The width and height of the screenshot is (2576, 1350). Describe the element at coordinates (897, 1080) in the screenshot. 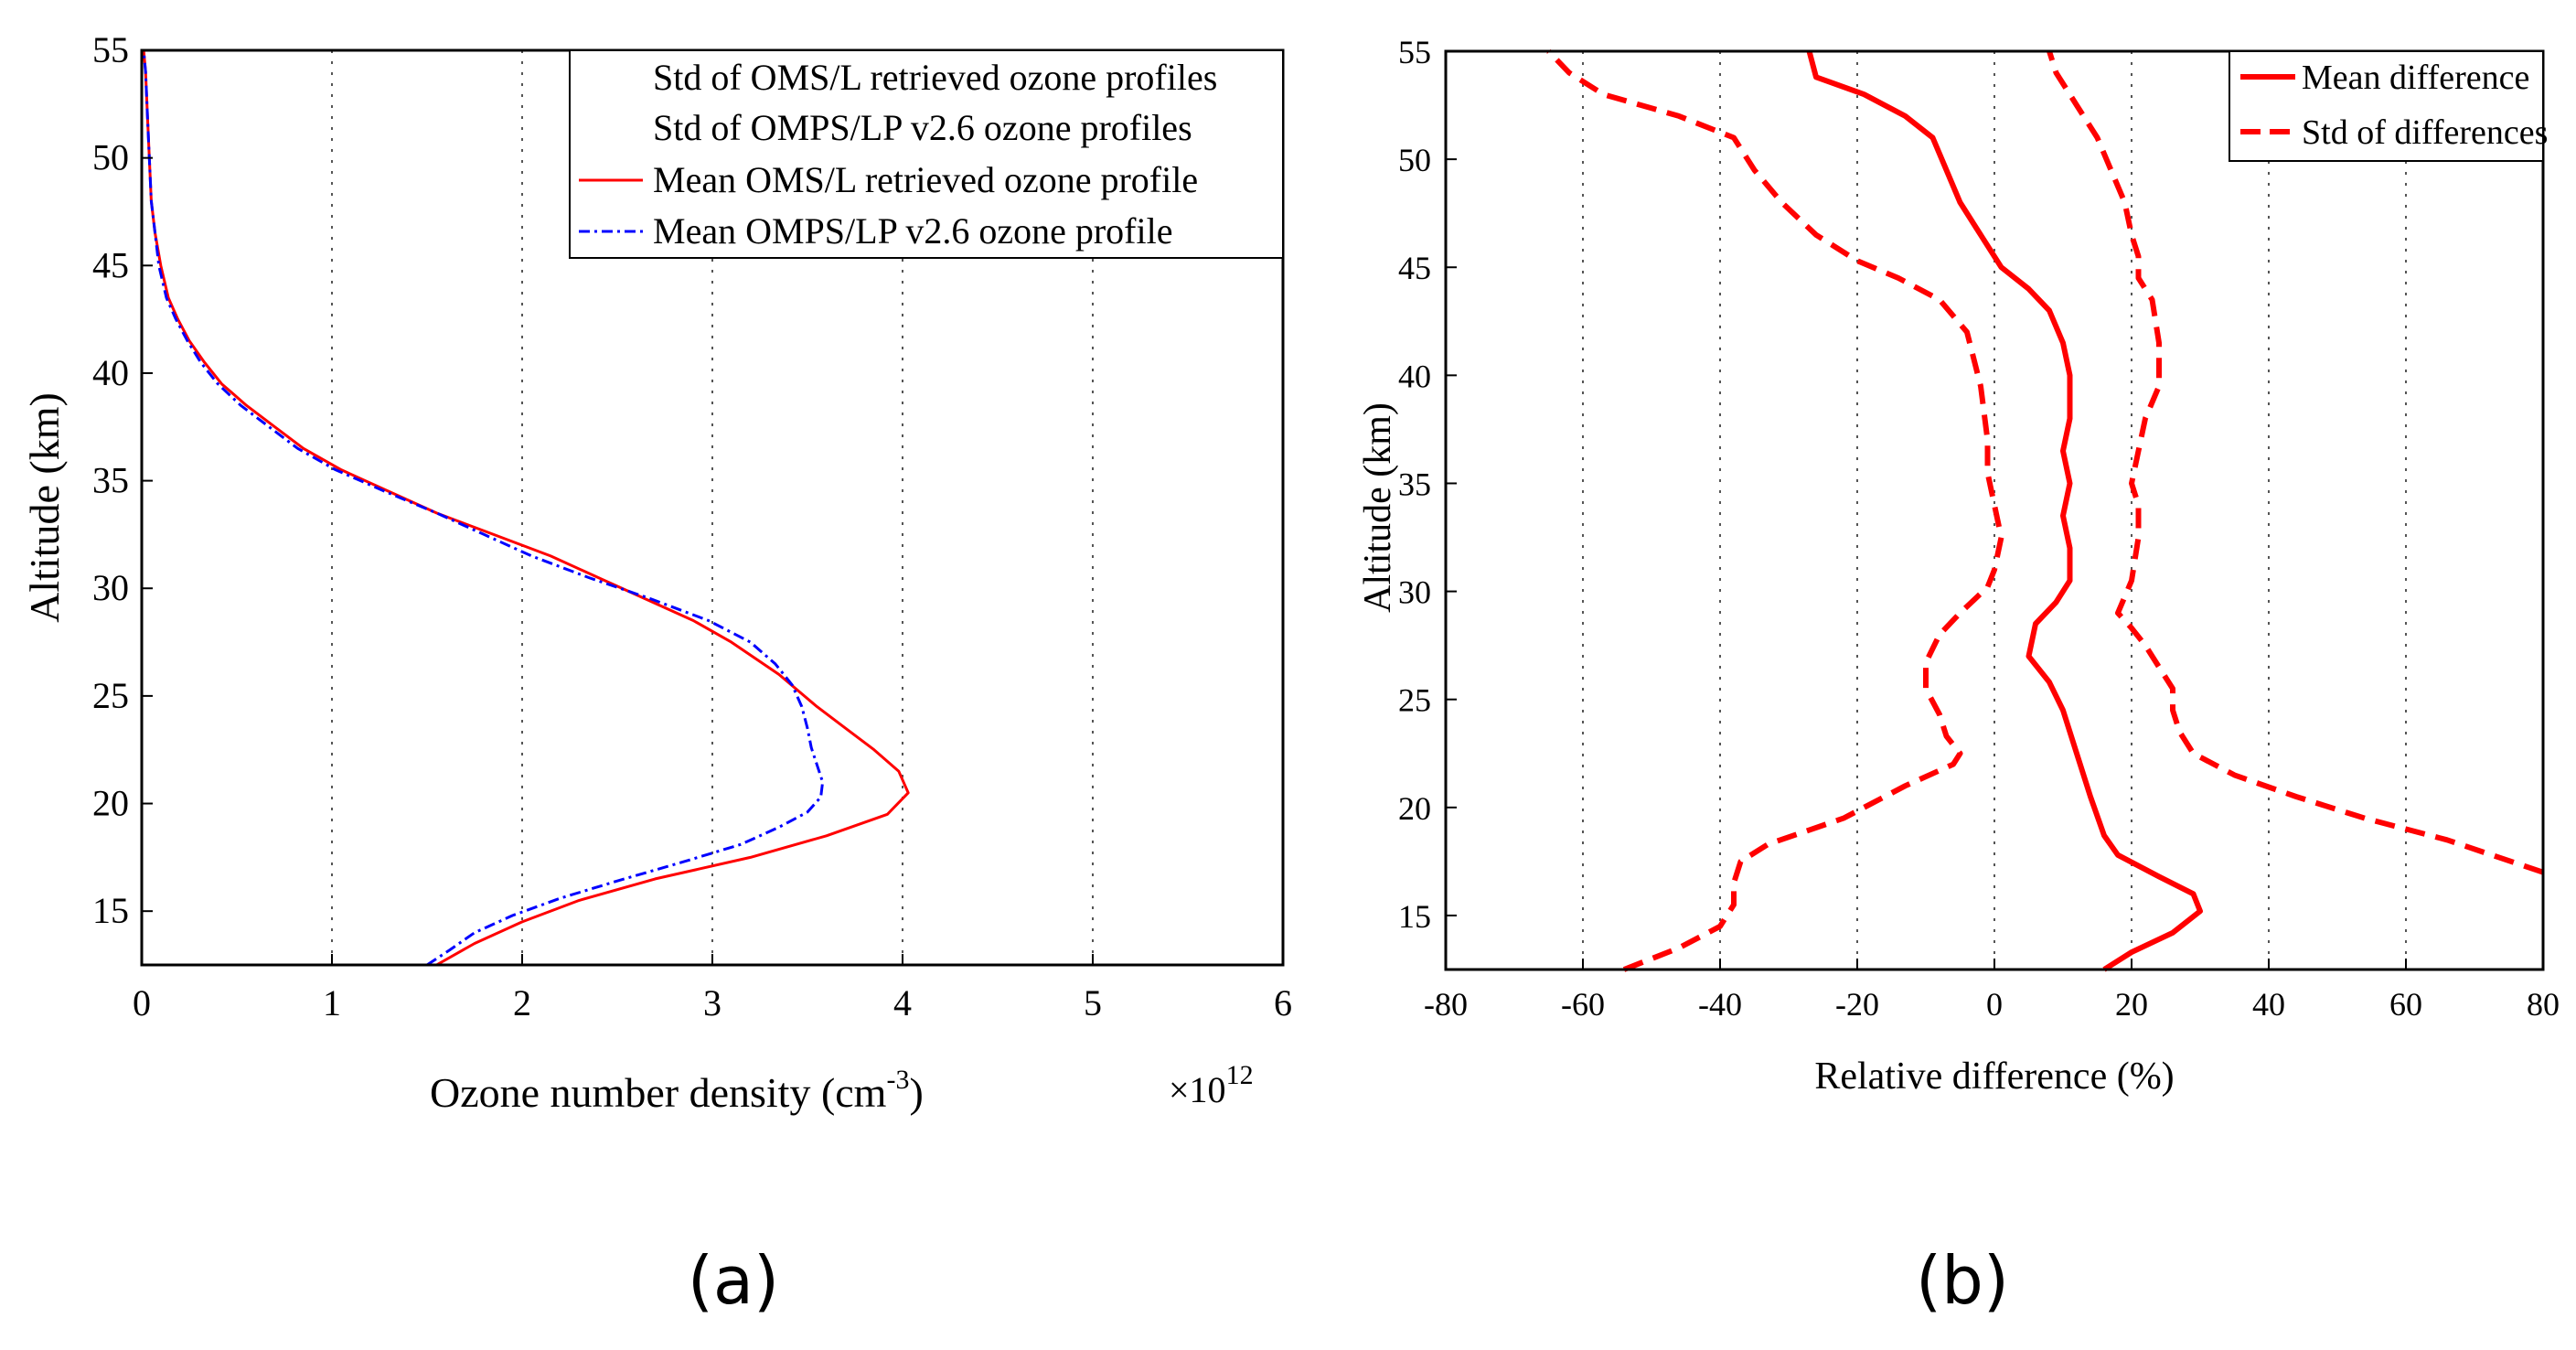

I see `panel-a-xlabel-sup: -3` at that location.